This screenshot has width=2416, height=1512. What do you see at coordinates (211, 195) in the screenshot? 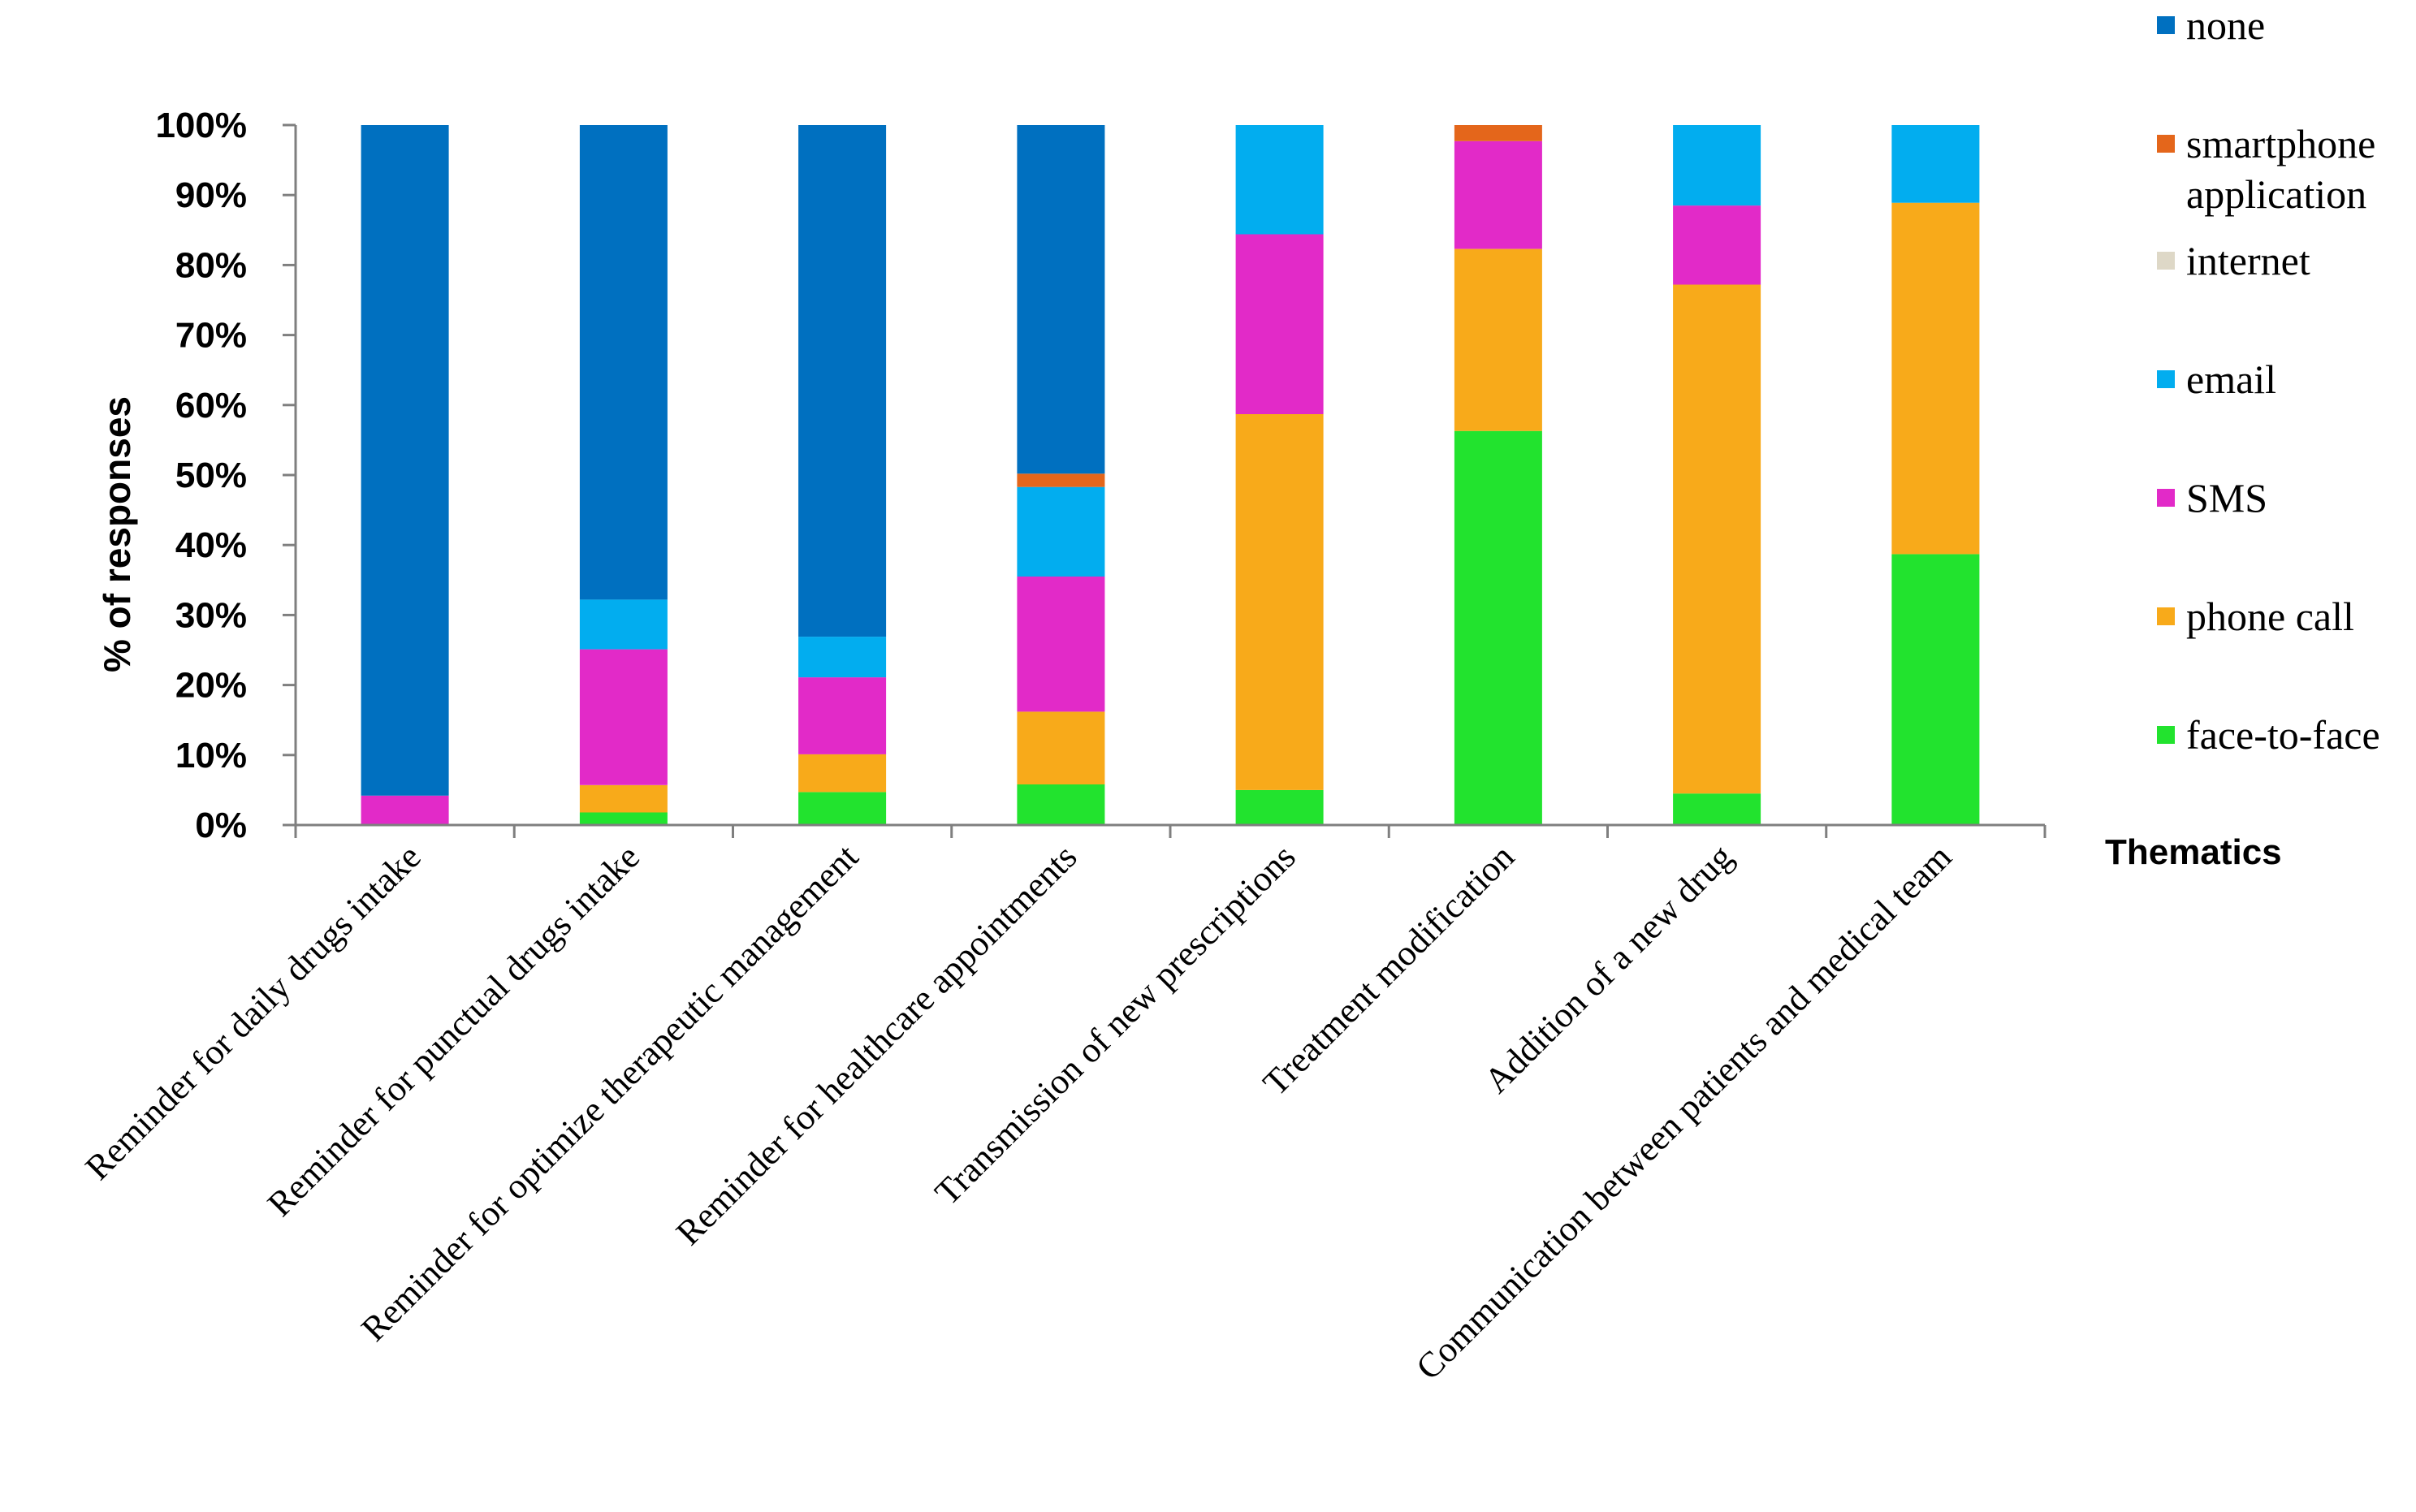
I see `y-tick-label: 90%` at bounding box center [211, 195].